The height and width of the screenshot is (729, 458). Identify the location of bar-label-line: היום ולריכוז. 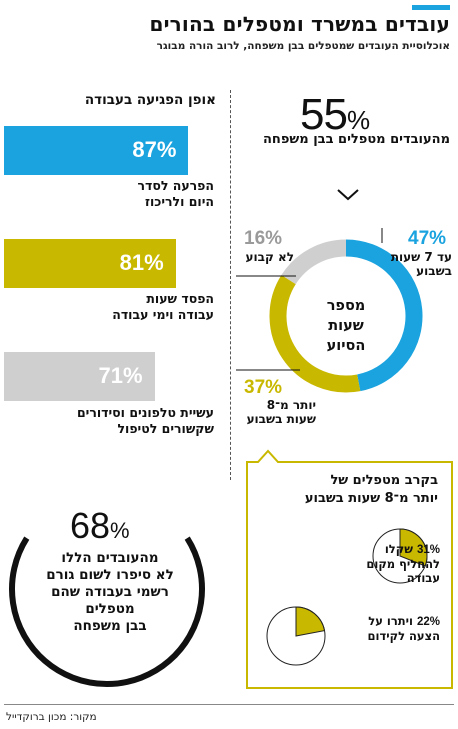
(179, 201).